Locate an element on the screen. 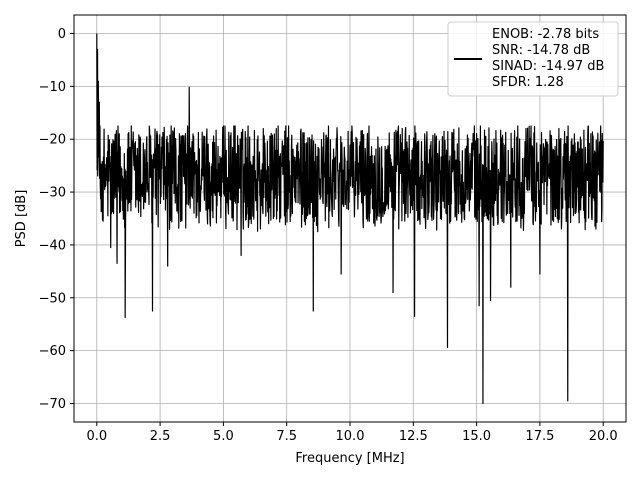  y-tick-label: −40 is located at coordinates (52, 245).